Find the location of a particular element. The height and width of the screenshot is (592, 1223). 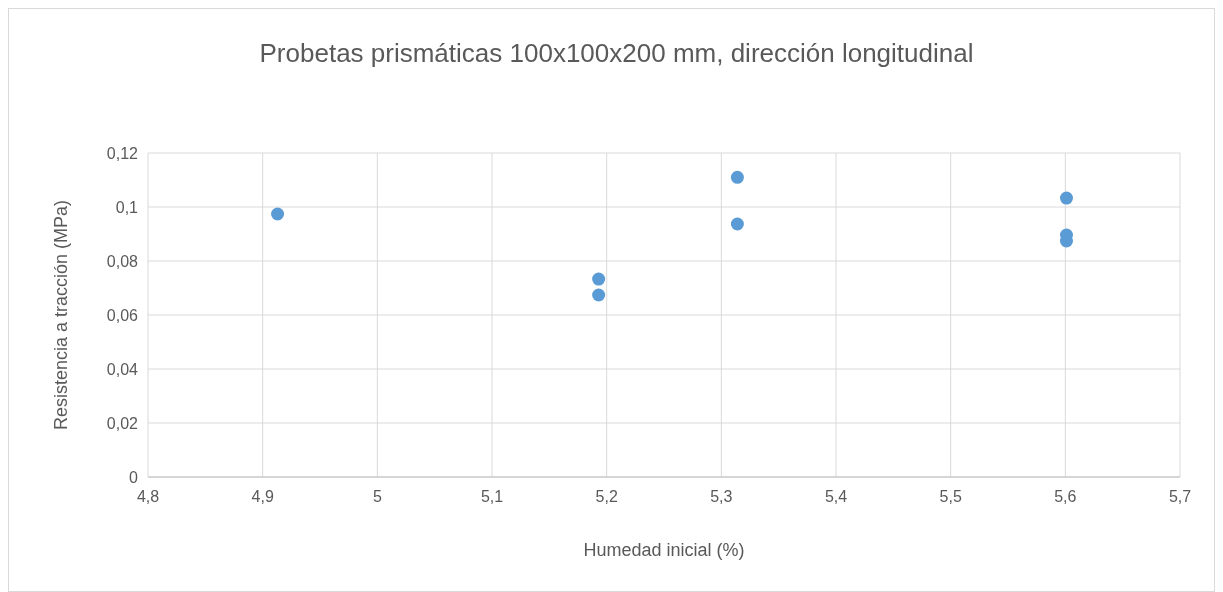

x-axis-title: Humedad inicial (%) is located at coordinates (664, 550).